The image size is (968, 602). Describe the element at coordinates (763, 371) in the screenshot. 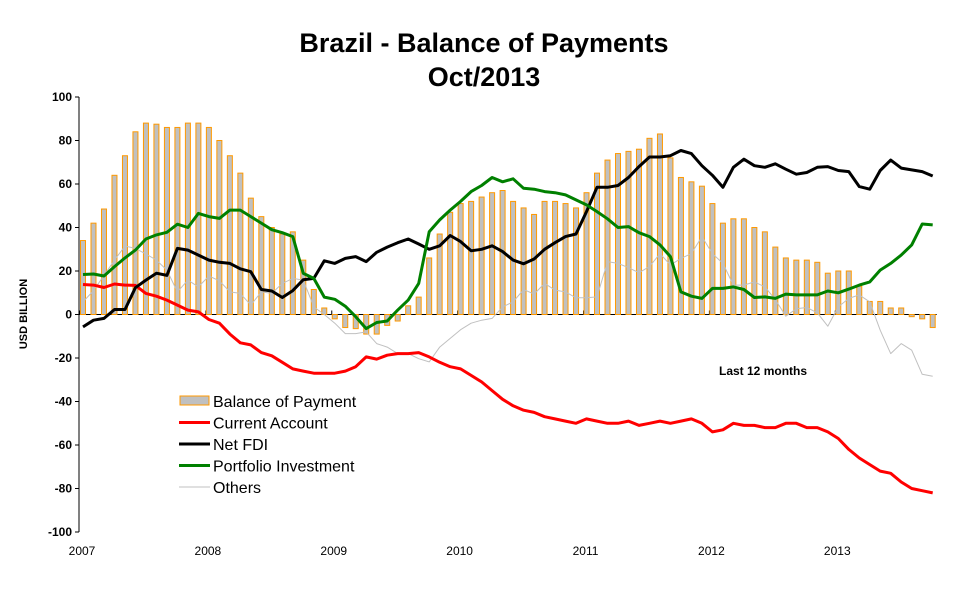

I see `annotation-last-12-months: Last 12 months` at that location.